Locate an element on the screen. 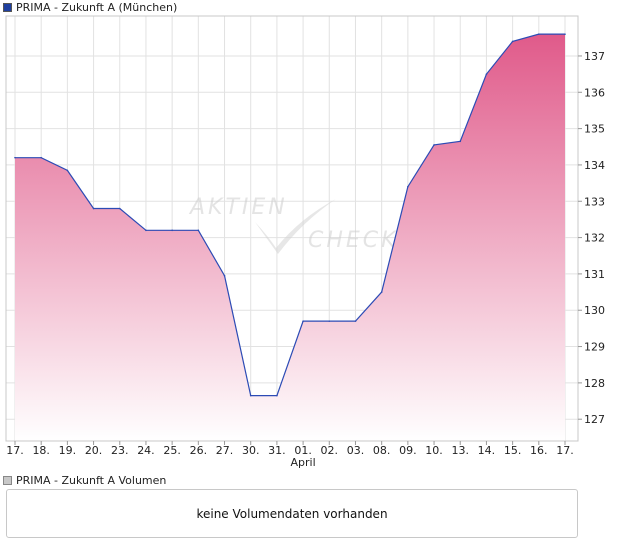  y-tick-label: 136 is located at coordinates (594, 92).